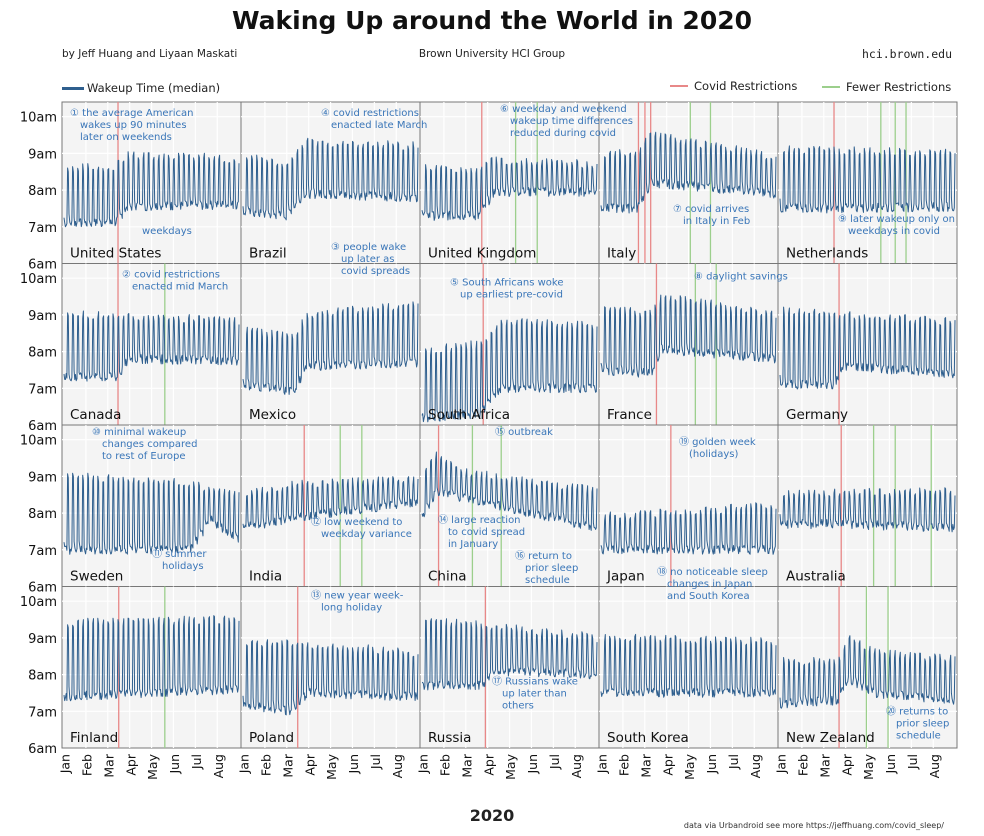 Image resolution: width=984 pixels, height=836 pixels. Describe the element at coordinates (716, 221) in the screenshot. I see `annotation-line: in Italy in Feb` at that location.